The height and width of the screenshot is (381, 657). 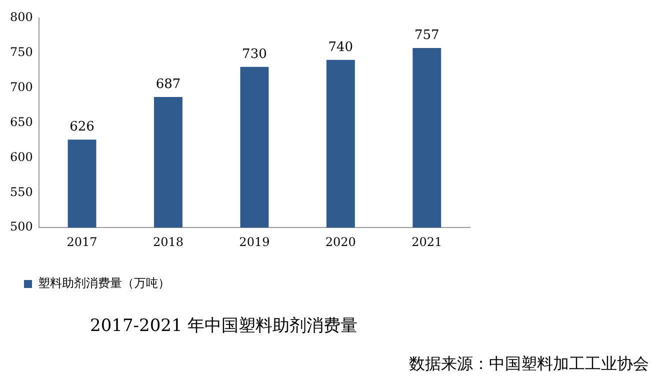 I want to click on y-tick-label: 800, so click(x=21, y=17).